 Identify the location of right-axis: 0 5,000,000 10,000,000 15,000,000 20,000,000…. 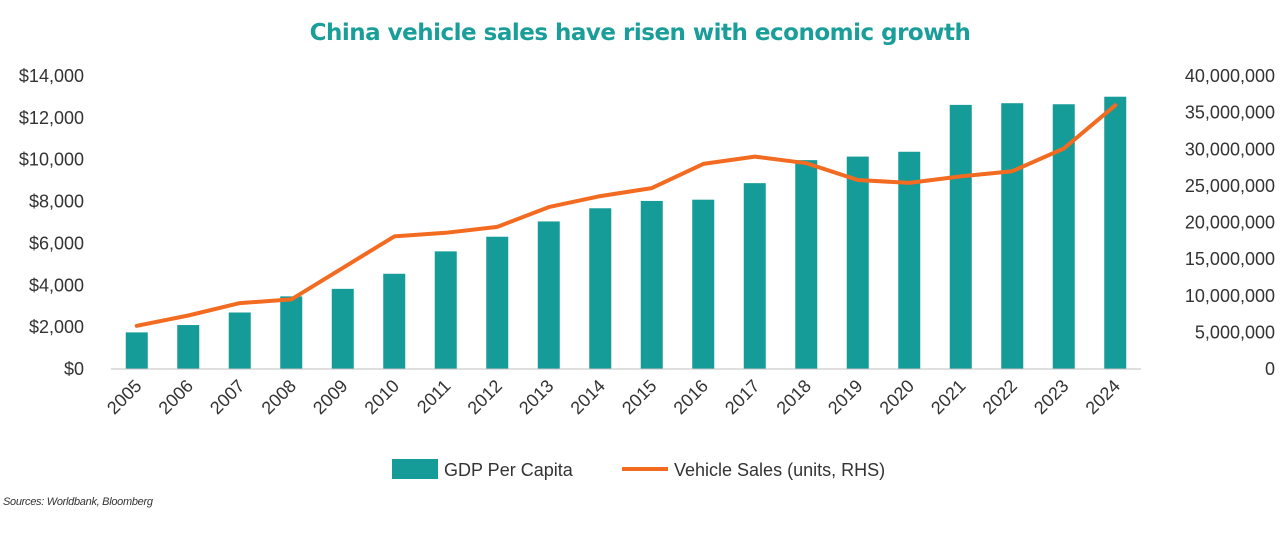
(1230, 222).